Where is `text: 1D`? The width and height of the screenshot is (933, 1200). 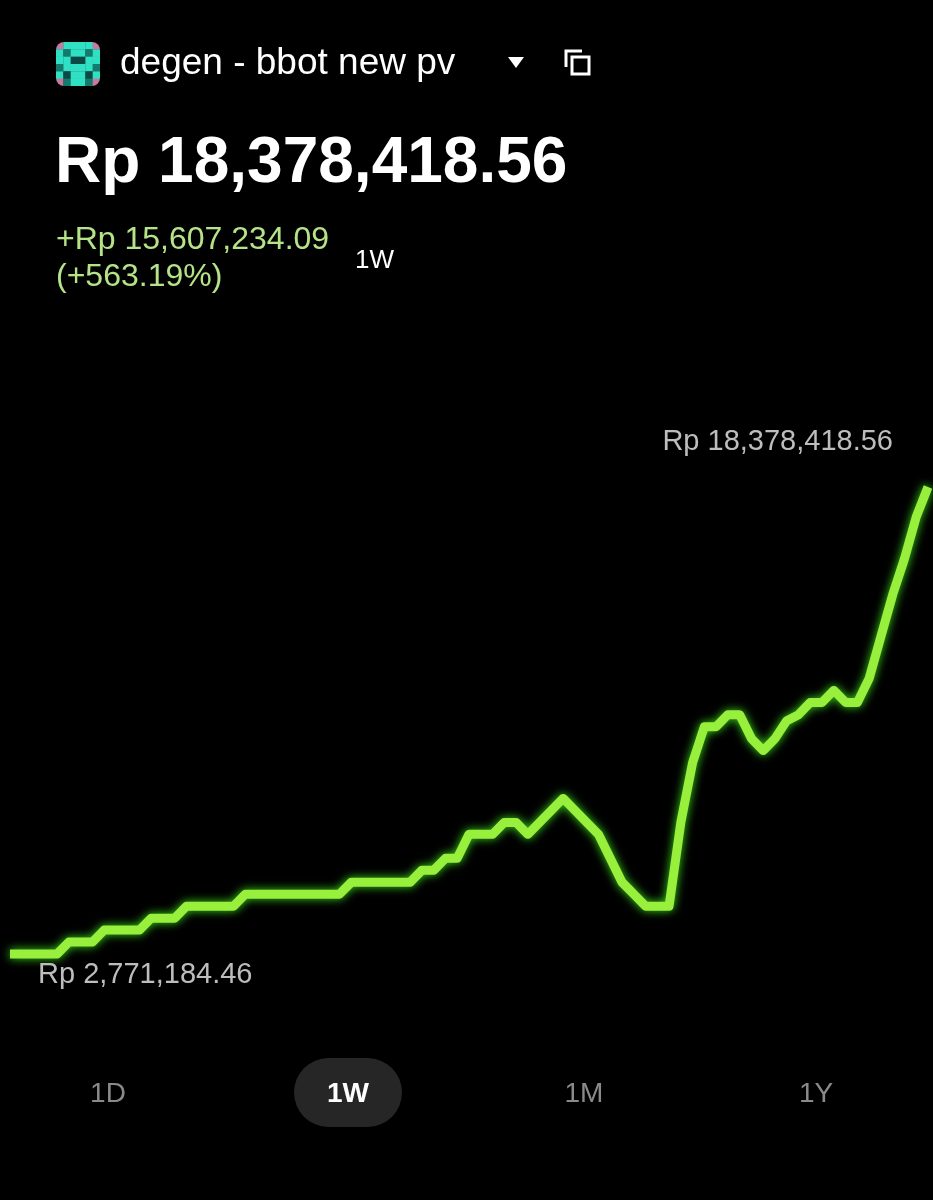 text: 1D is located at coordinates (108, 1092).